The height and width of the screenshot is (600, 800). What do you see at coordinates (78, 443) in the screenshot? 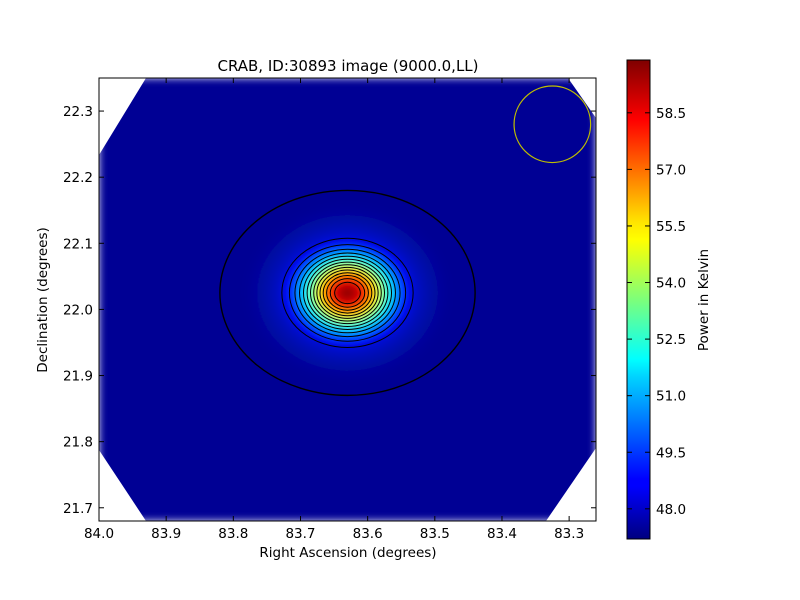
I see `y-tick-label: 21.8` at bounding box center [78, 443].